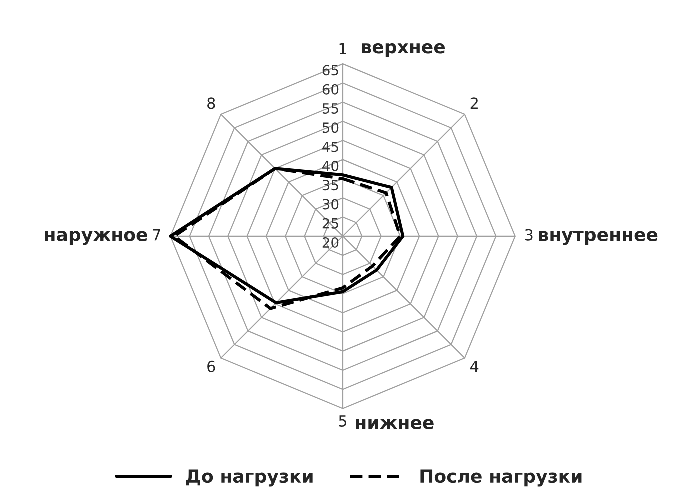 The height and width of the screenshot is (503, 700). I want to click on spoke-label: 2, so click(474, 104).